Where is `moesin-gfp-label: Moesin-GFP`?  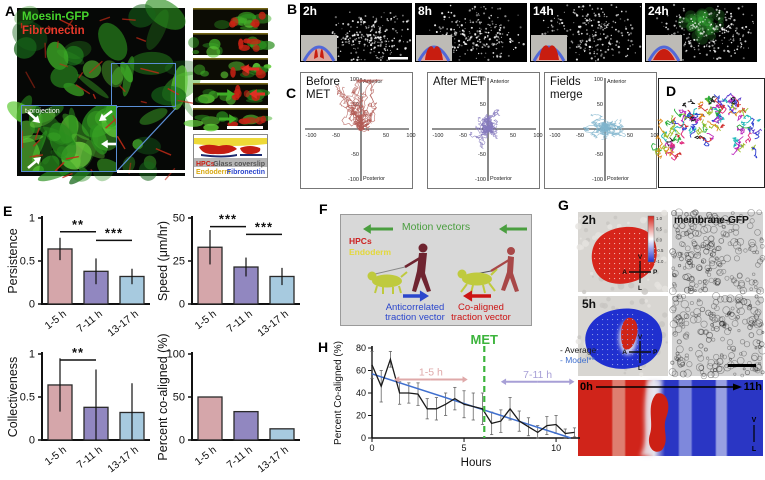
moesin-gfp-label: Moesin-GFP is located at coordinates (56, 17).